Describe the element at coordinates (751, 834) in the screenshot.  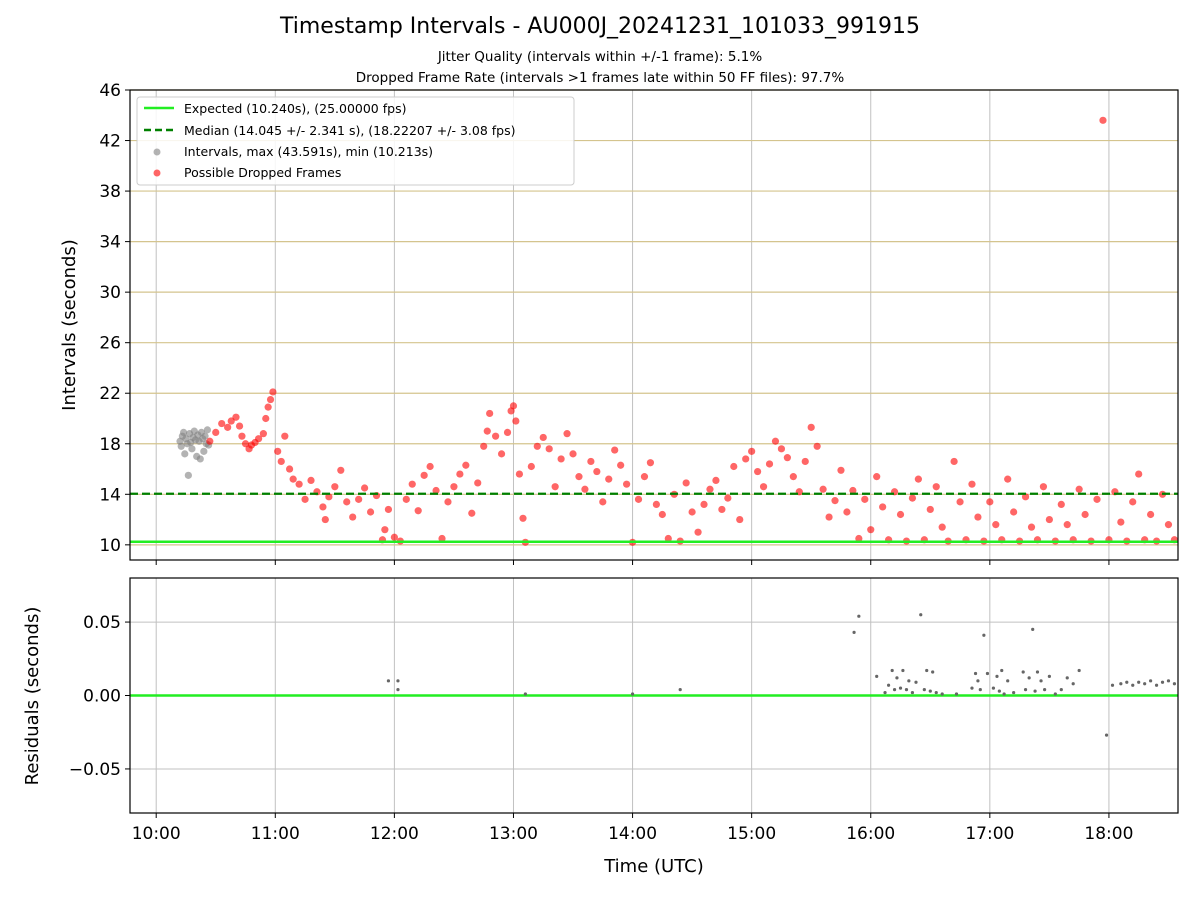
I see `x-tick-label: 15:00` at that location.